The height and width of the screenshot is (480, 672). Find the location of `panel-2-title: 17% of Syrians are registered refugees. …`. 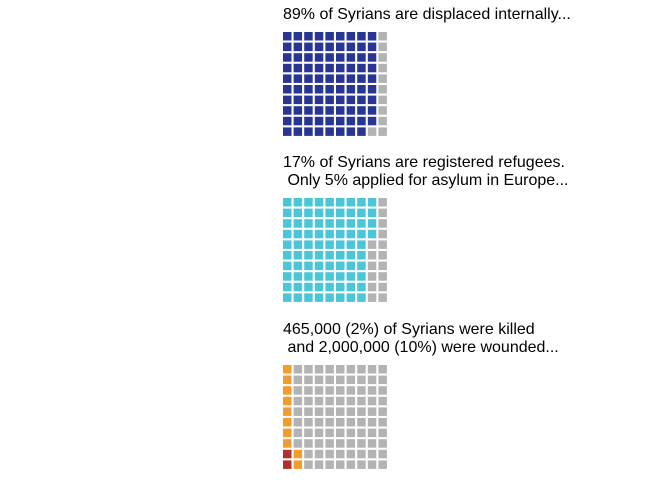

panel-2-title: 17% of Syrians are registered refugees. … is located at coordinates (426, 171).